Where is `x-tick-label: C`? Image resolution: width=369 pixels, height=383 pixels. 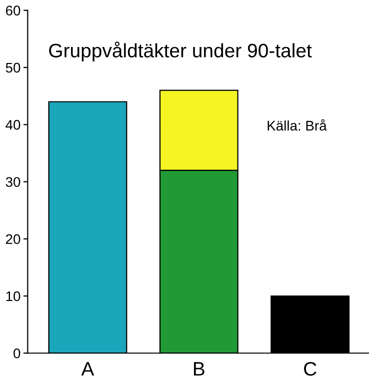
x-tick-label: C is located at coordinates (310, 369).